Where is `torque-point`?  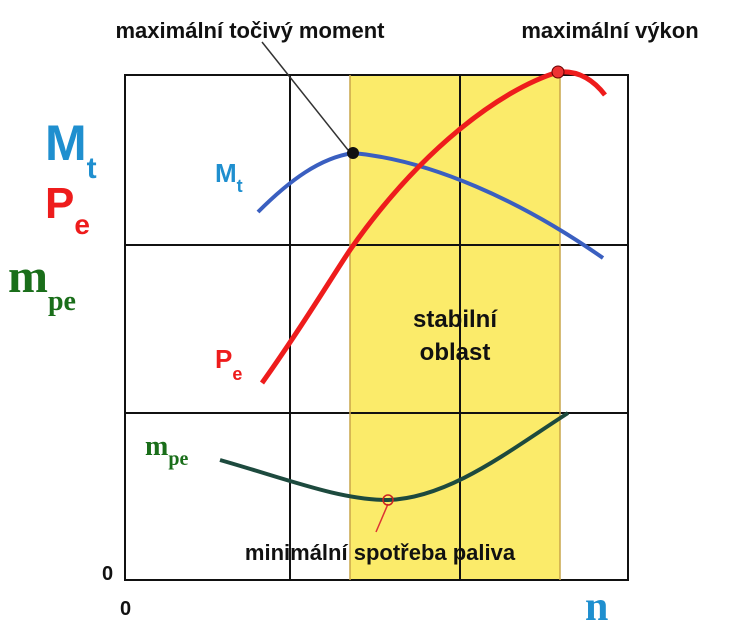 torque-point is located at coordinates (353, 153).